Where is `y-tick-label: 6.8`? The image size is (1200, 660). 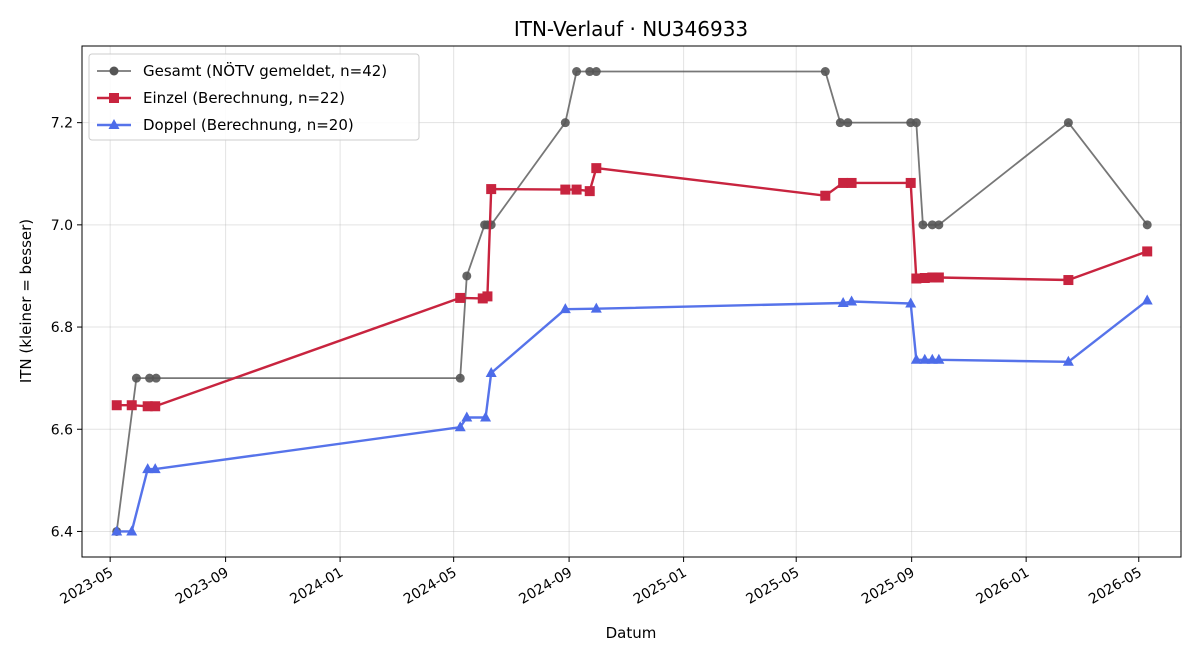 y-tick-label: 6.8 is located at coordinates (62, 328).